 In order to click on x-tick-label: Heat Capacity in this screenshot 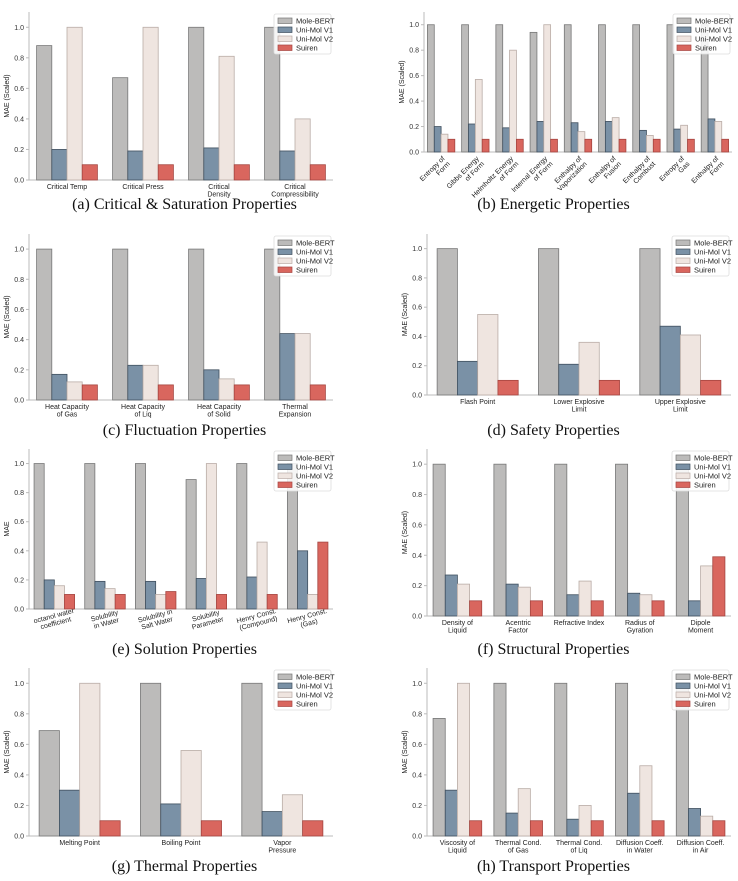, I will do `click(67, 407)`.